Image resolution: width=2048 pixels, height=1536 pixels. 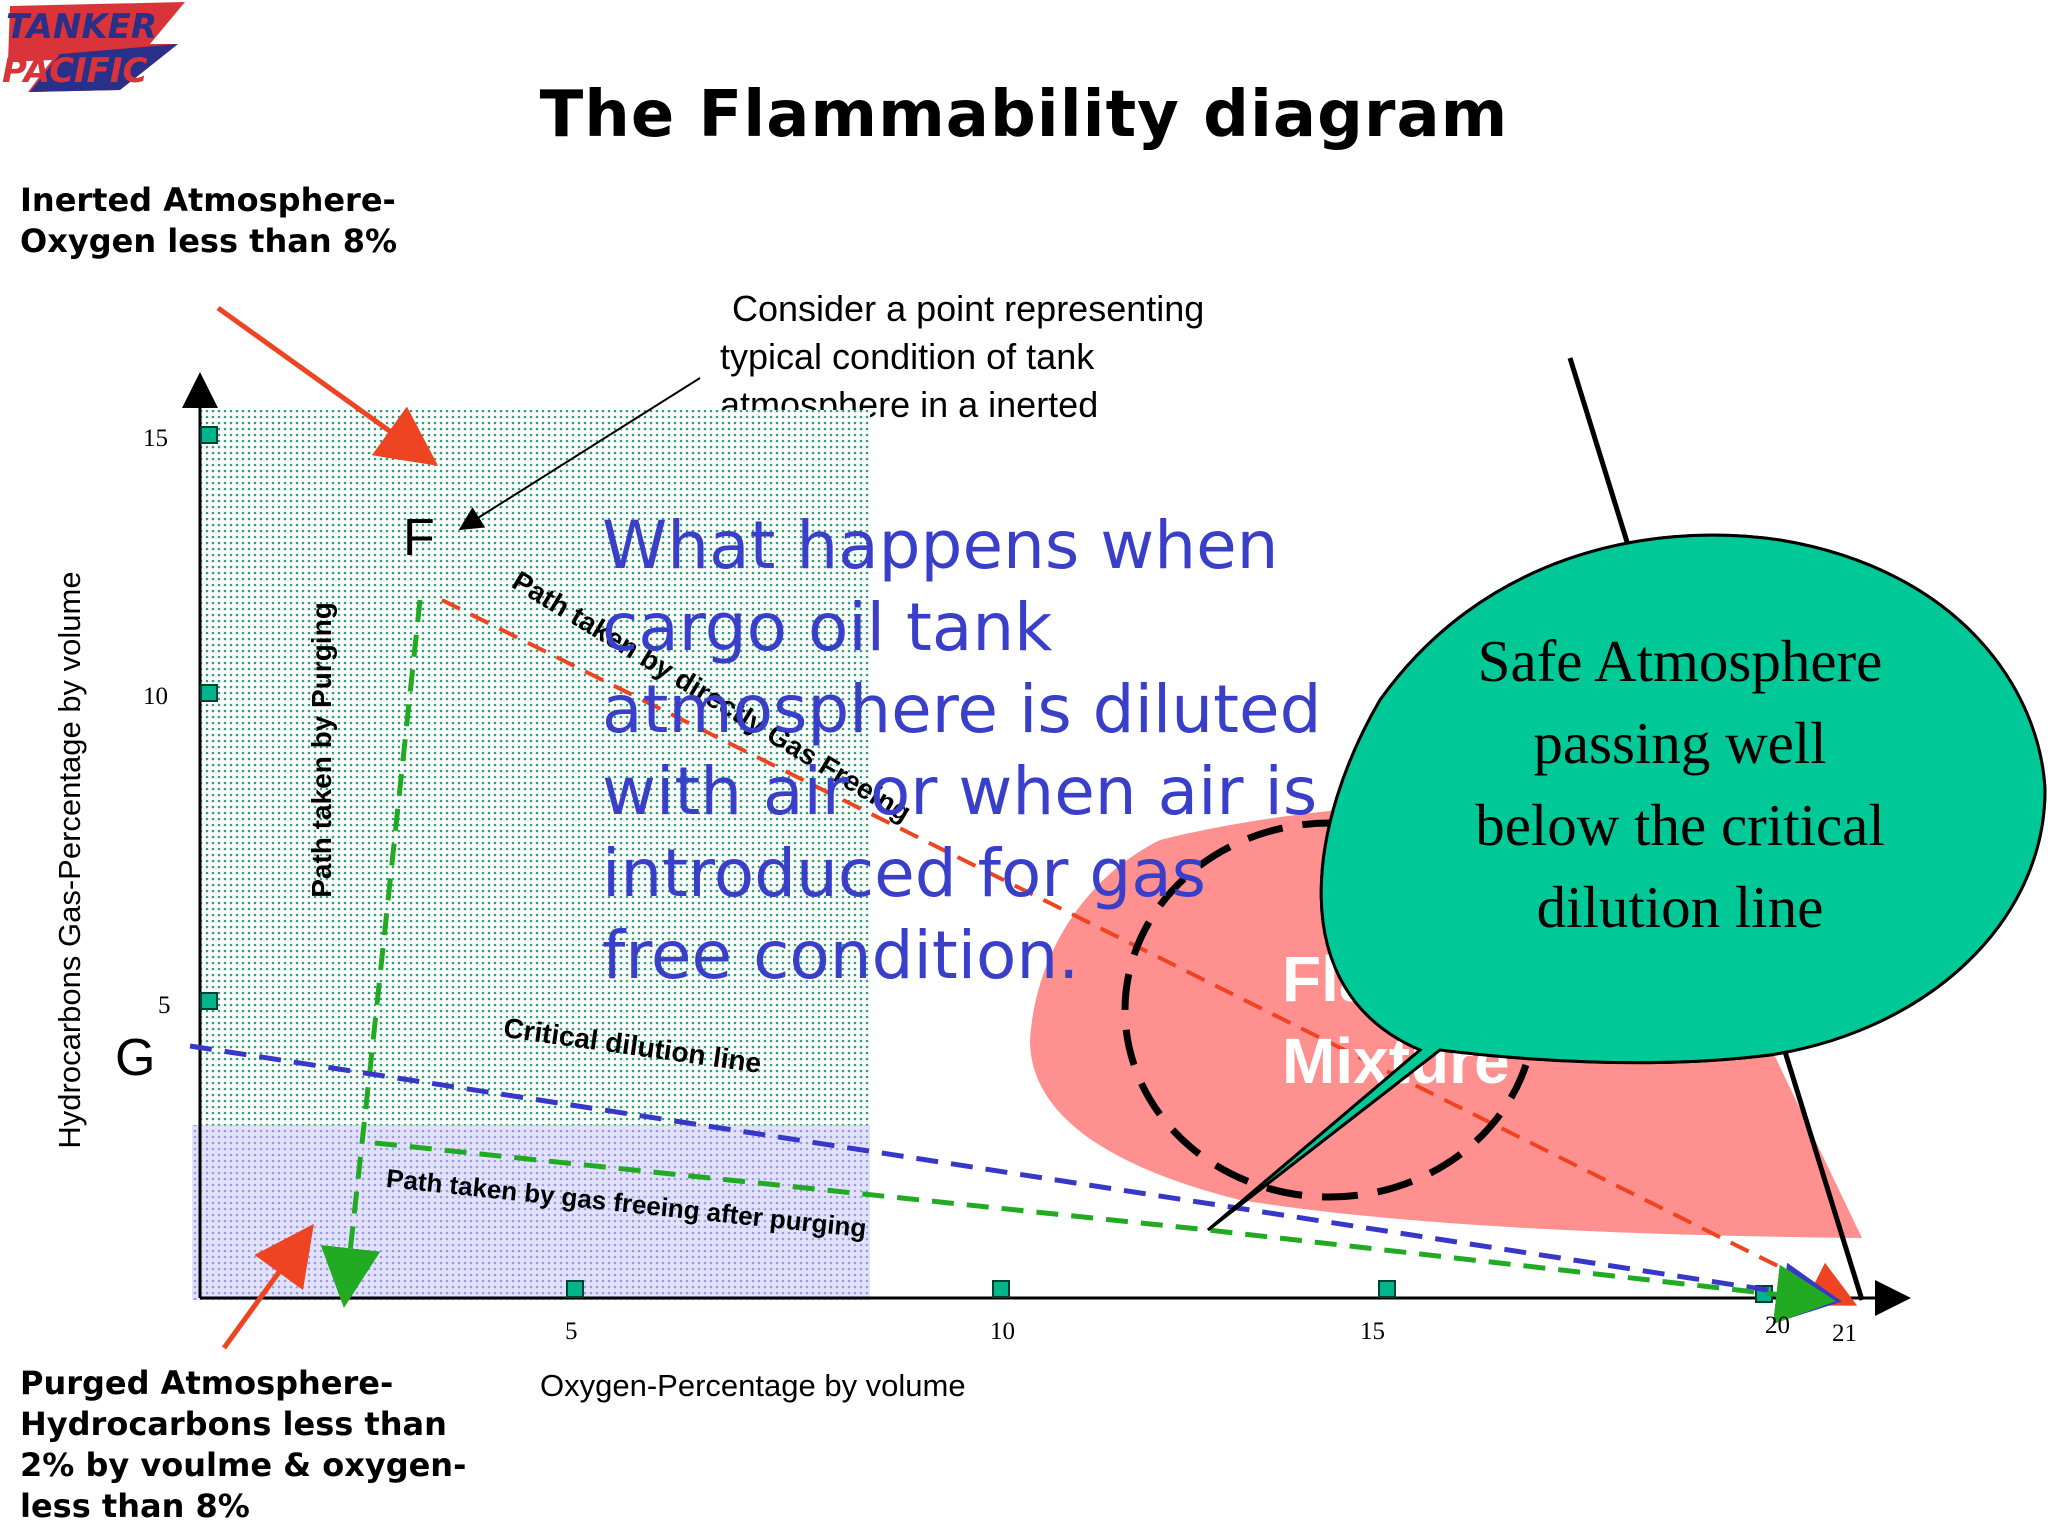 What do you see at coordinates (1680, 907) in the screenshot?
I see `speech-line: dilution line` at bounding box center [1680, 907].